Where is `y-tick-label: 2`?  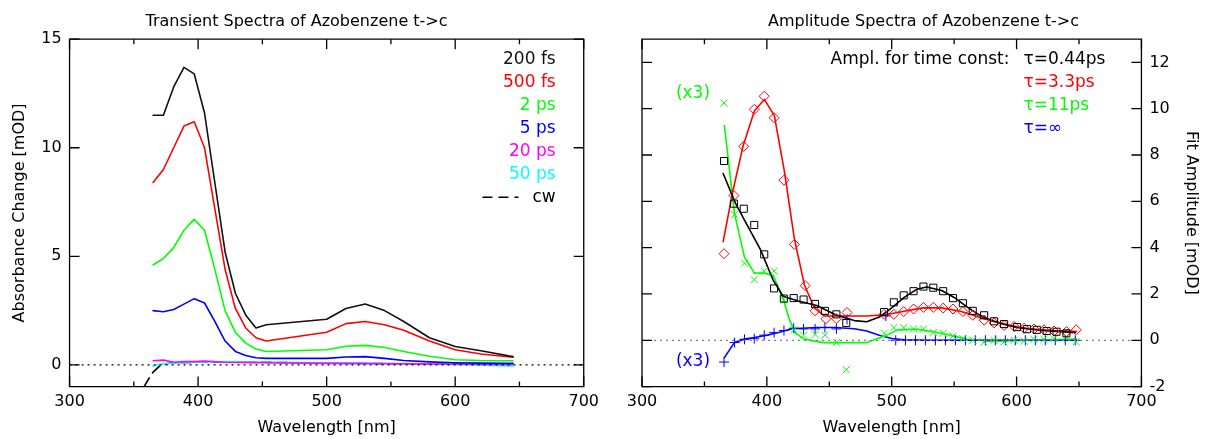 y-tick-label: 2 is located at coordinates (1154, 293).